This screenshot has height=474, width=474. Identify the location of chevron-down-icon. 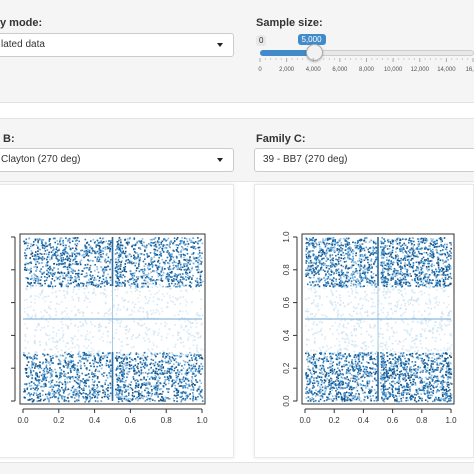
(220, 45).